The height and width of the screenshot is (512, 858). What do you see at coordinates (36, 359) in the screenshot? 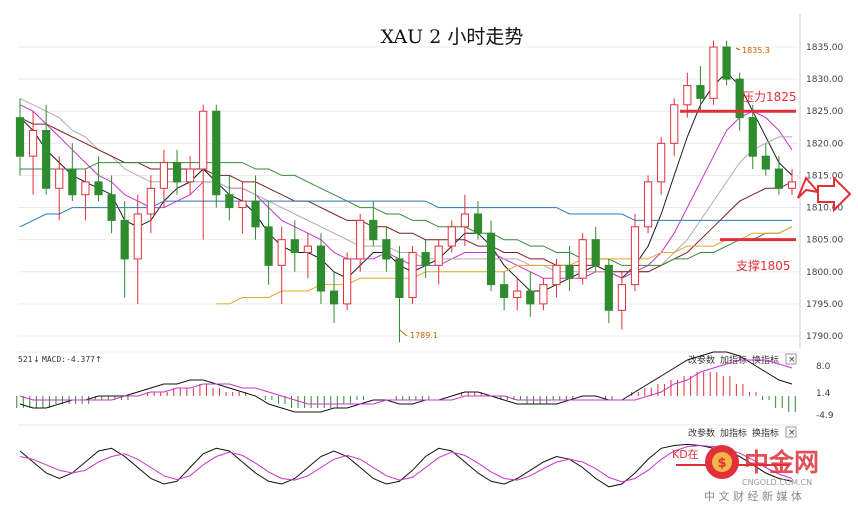
I see `down-arrow-small-icon: ↓` at bounding box center [36, 359].